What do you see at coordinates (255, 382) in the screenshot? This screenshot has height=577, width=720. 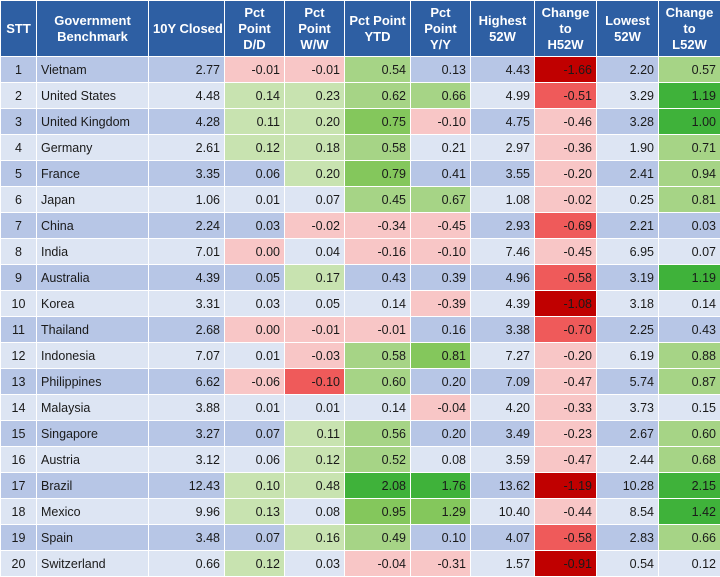 I see `cell-pct-dd: -0.06` at bounding box center [255, 382].